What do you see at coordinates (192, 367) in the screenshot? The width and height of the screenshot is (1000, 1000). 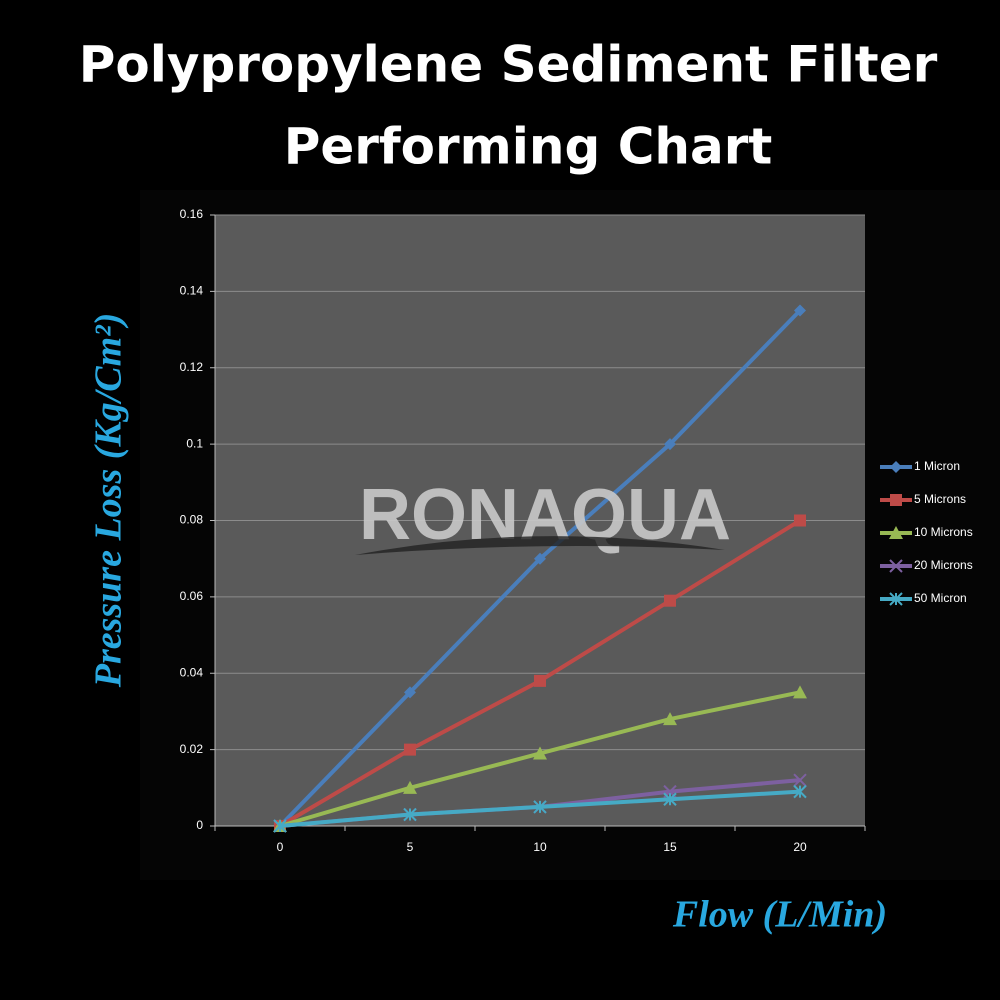 I see `y-tick-label: 0.12` at bounding box center [192, 367].